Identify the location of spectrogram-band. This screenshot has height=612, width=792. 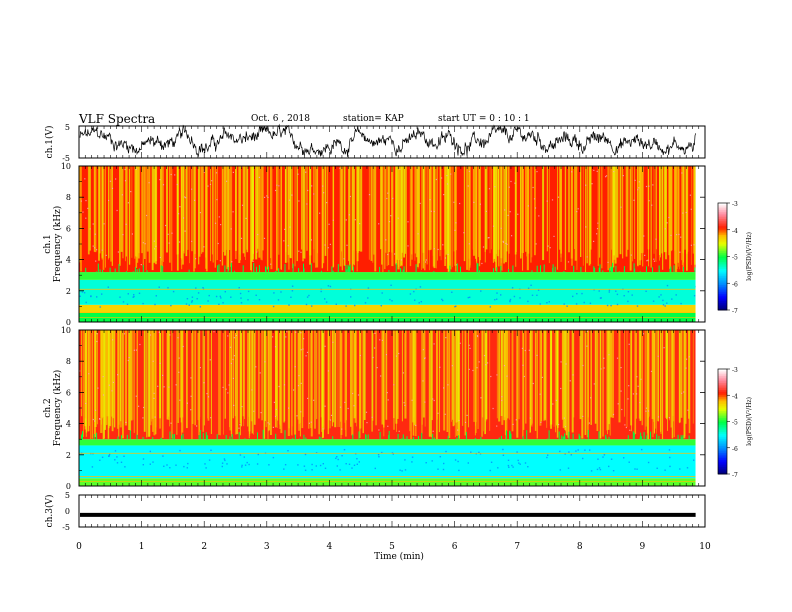
(387, 276).